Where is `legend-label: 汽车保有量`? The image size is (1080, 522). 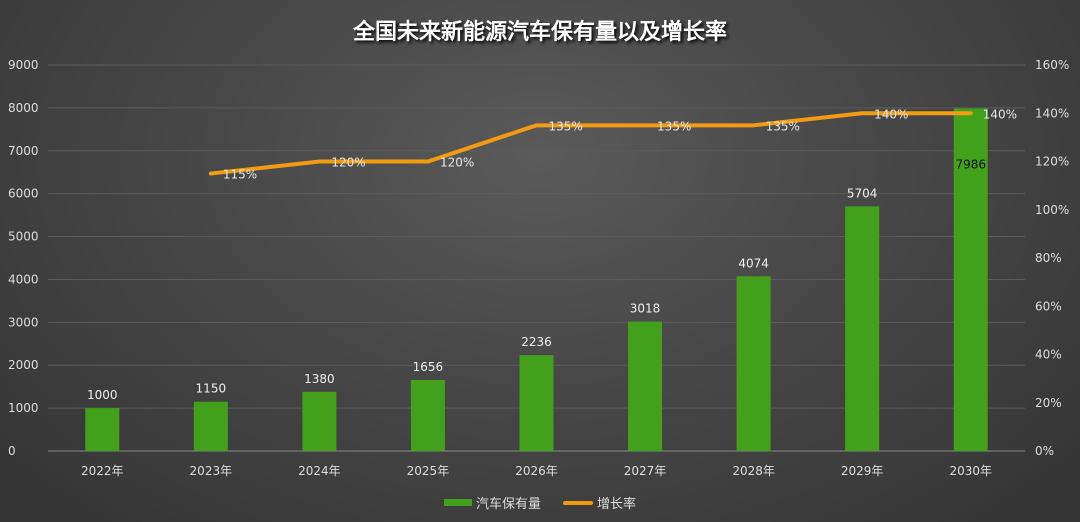
legend-label: 汽车保有量 is located at coordinates (508, 504).